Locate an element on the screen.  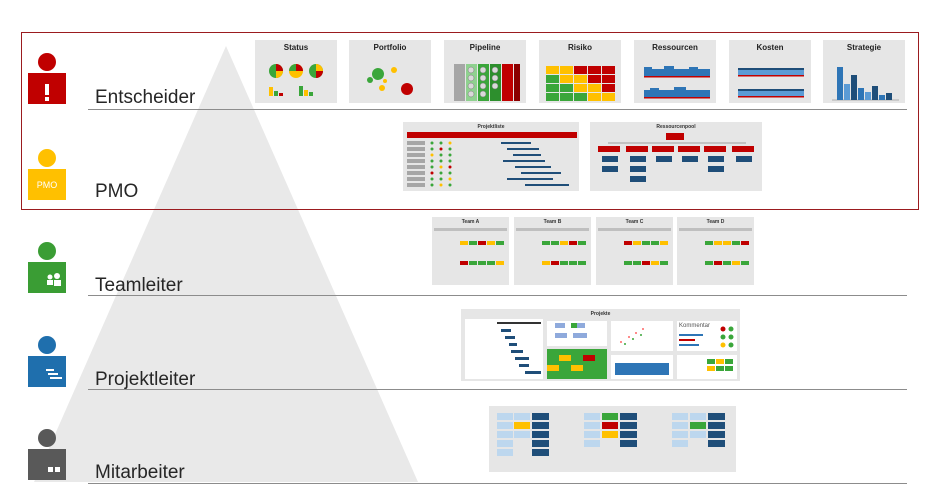
level-label-projektleiter: Projektleiter is located at coordinates (145, 379).